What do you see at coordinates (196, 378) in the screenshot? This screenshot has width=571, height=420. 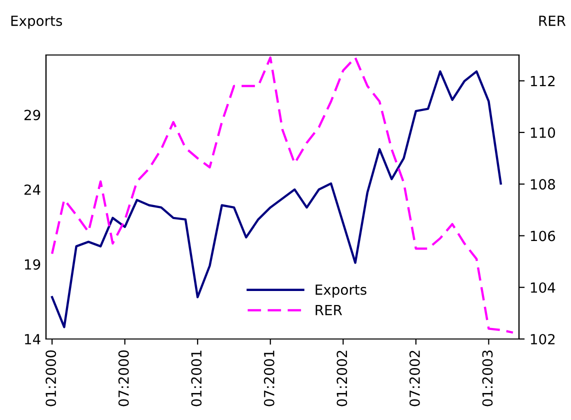 I see `x-tick-label: 01:2001` at bounding box center [196, 378].